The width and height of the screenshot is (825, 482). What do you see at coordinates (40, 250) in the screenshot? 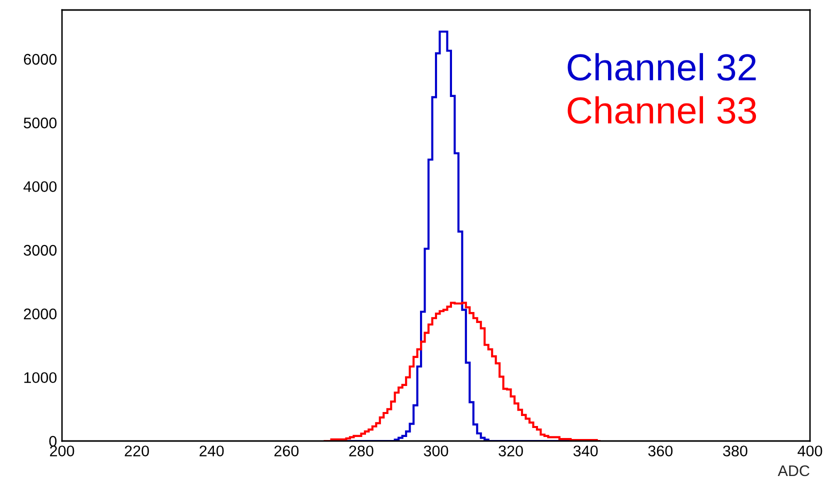
I see `y-tick-label: 3000` at bounding box center [40, 250].